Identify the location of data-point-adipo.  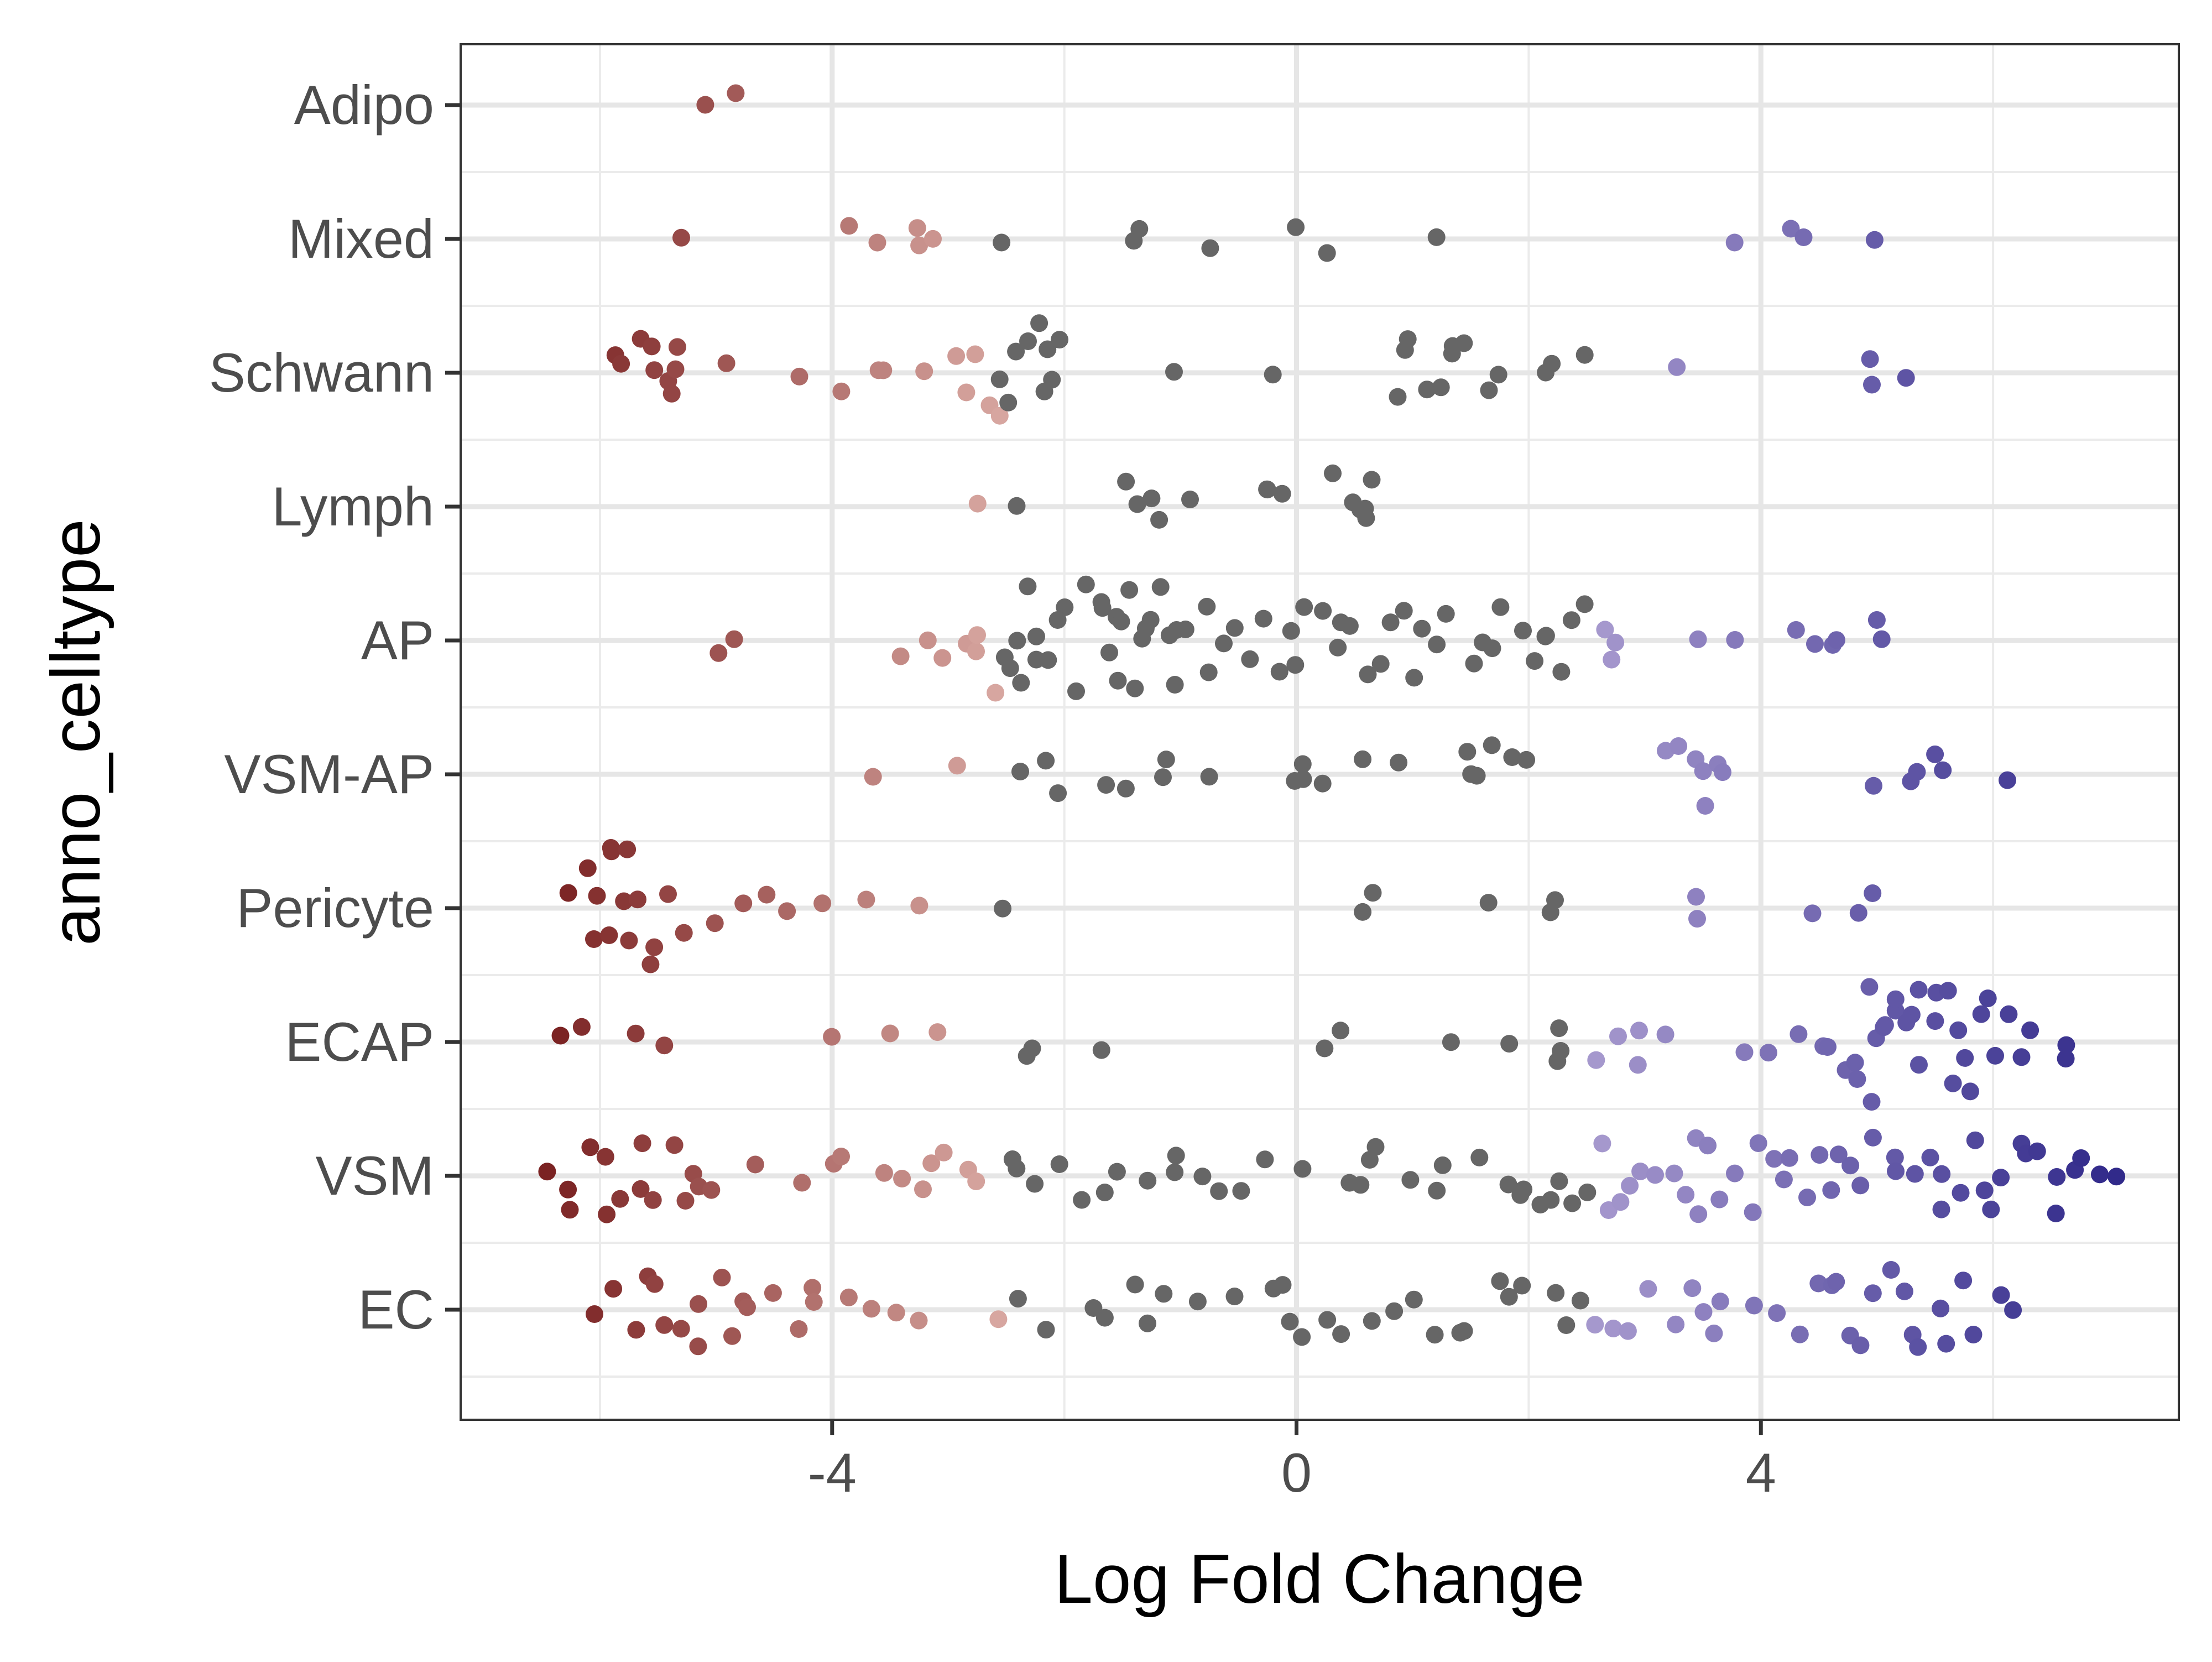
(705, 105).